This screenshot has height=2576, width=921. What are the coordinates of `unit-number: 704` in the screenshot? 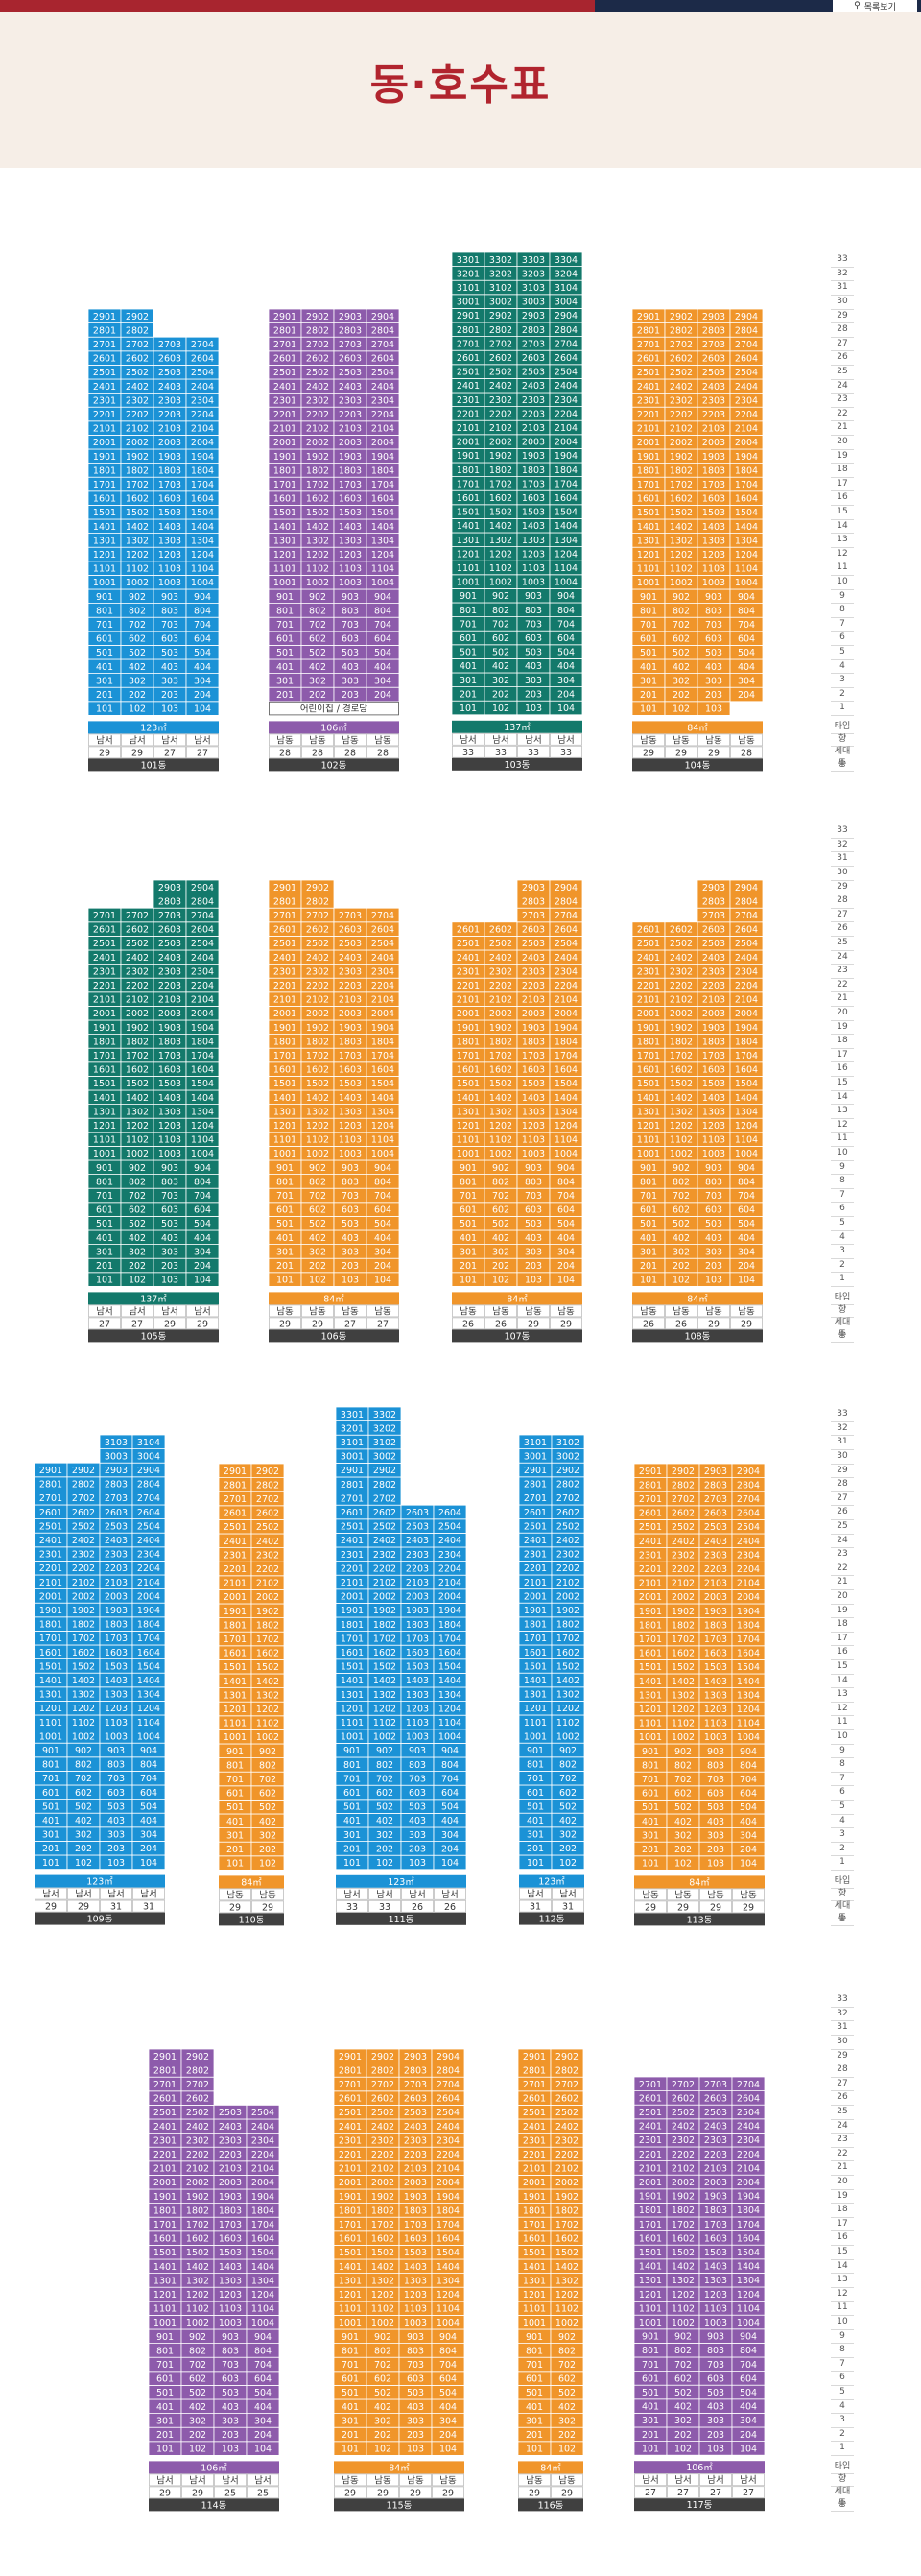 It's located at (450, 1780).